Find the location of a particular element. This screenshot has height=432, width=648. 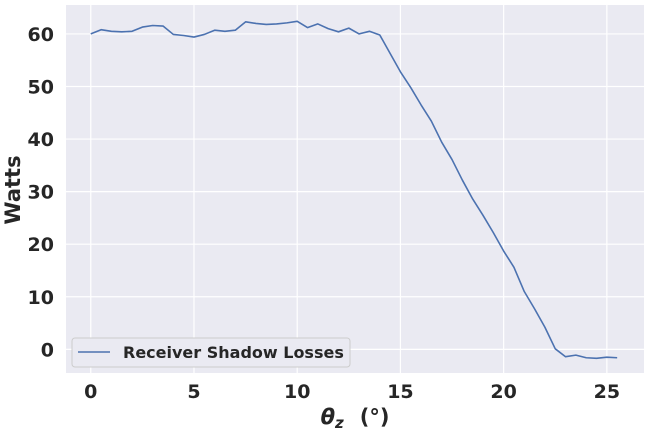

y-axis-ticks: 0 10 20 30 40 50 60 is located at coordinates (41, 192).